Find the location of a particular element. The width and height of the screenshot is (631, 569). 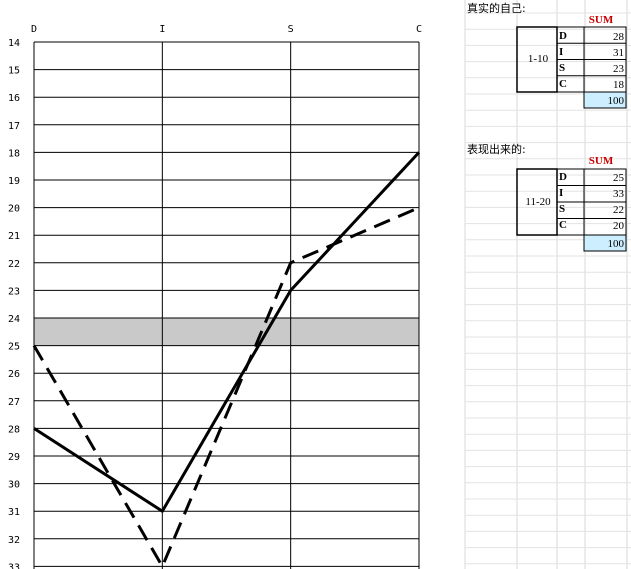

y-tick-label: 20 is located at coordinates (14, 209).